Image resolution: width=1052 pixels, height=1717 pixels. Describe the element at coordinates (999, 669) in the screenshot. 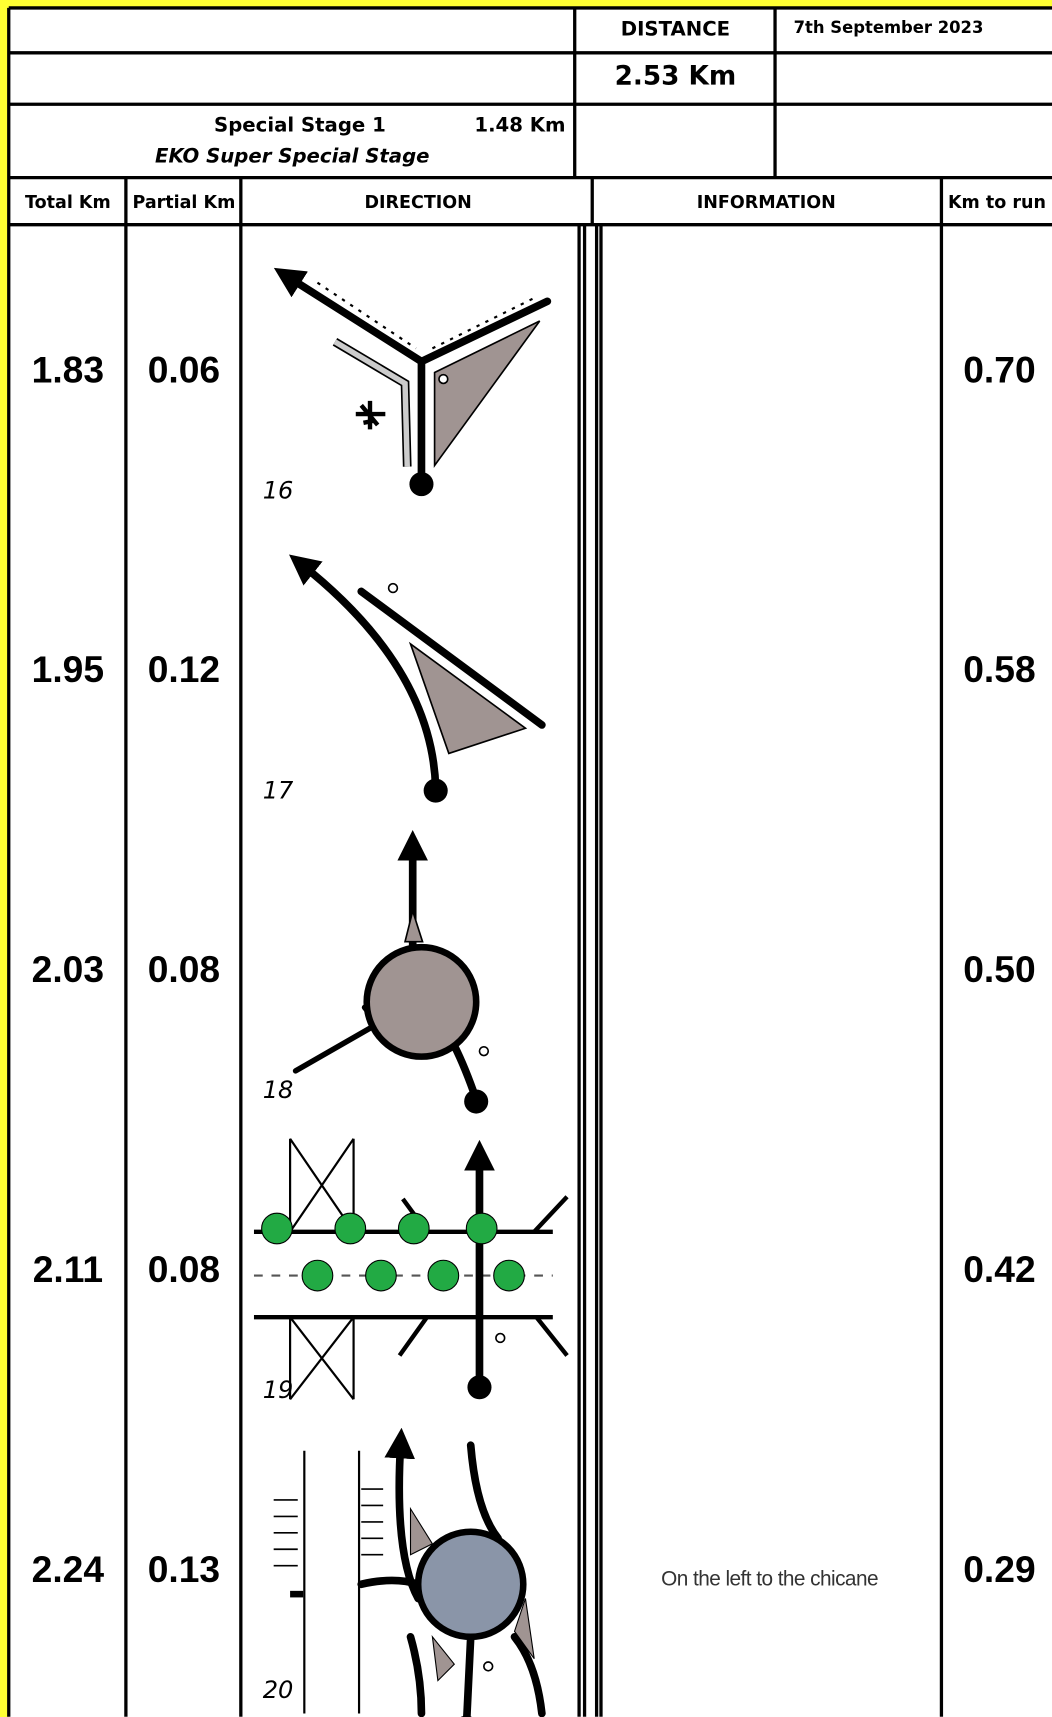

I see `km-to-run: 0.58` at that location.